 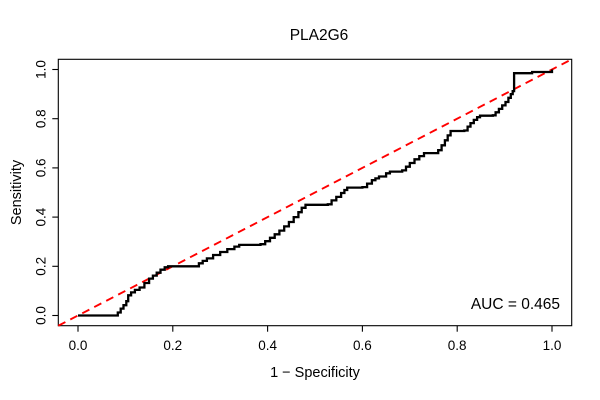 I want to click on x-tick-label: 0.0, so click(x=78, y=345).